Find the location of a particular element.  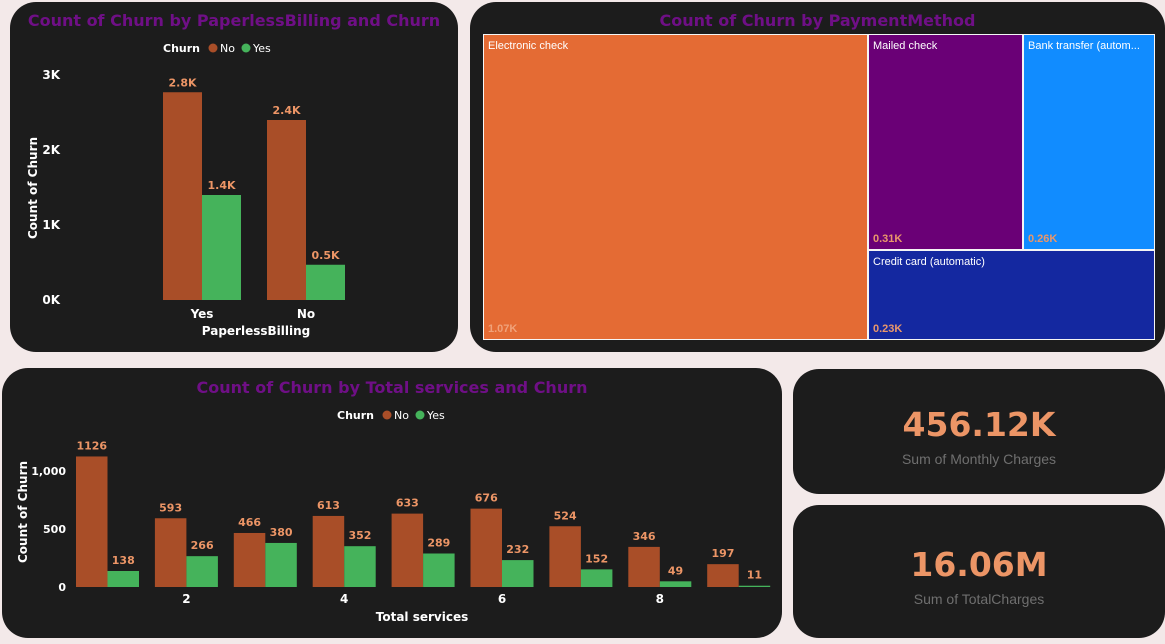

data-label: 633 is located at coordinates (407, 503).